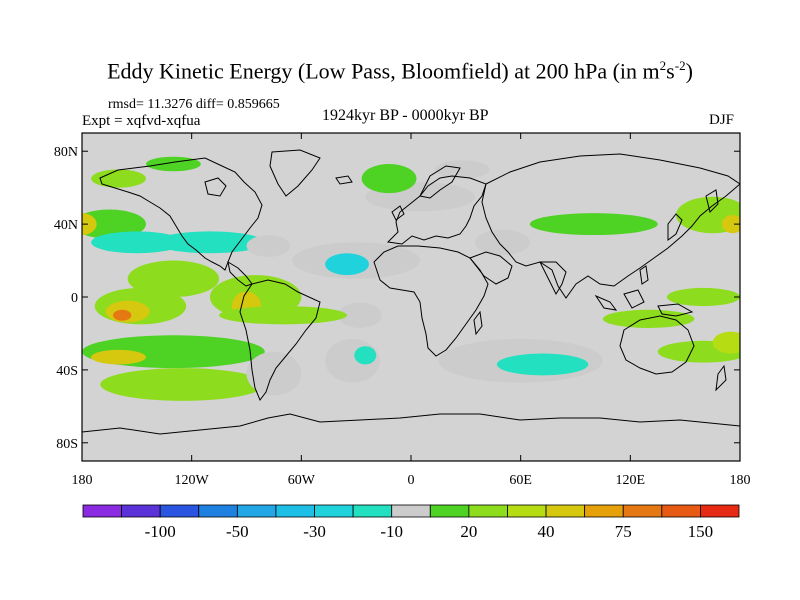  Describe the element at coordinates (436, 210) in the screenshot. I see `coastline-europe` at that location.